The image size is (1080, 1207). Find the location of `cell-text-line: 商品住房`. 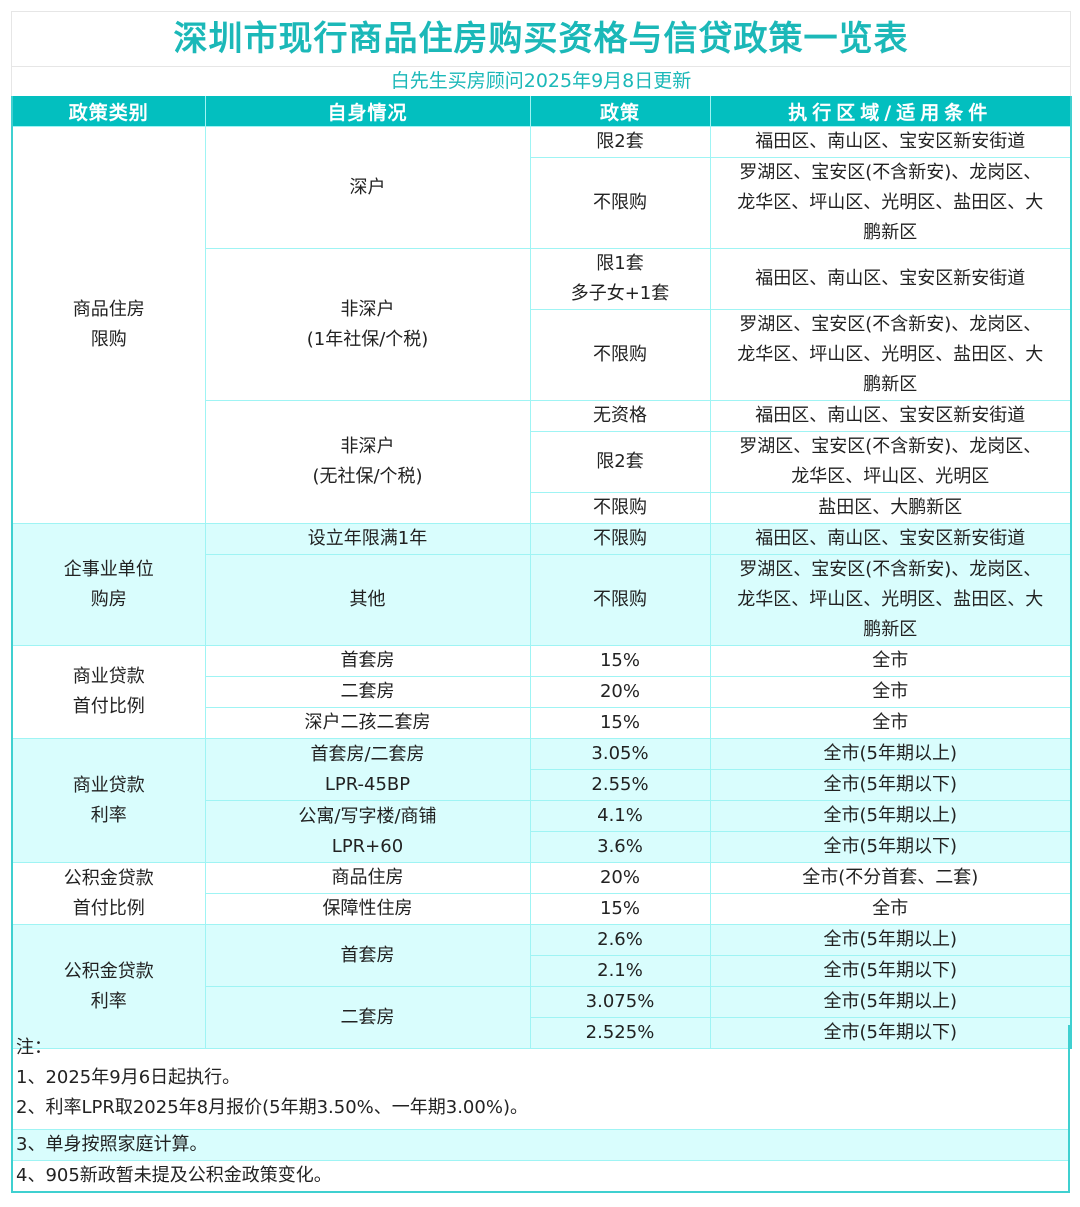

cell-text-line: 商品住房 is located at coordinates (367, 877).